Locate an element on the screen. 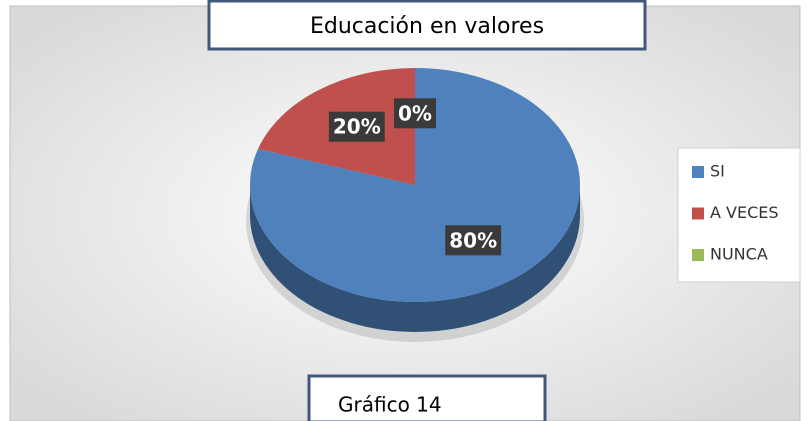  data-label: 80% is located at coordinates (473, 240).